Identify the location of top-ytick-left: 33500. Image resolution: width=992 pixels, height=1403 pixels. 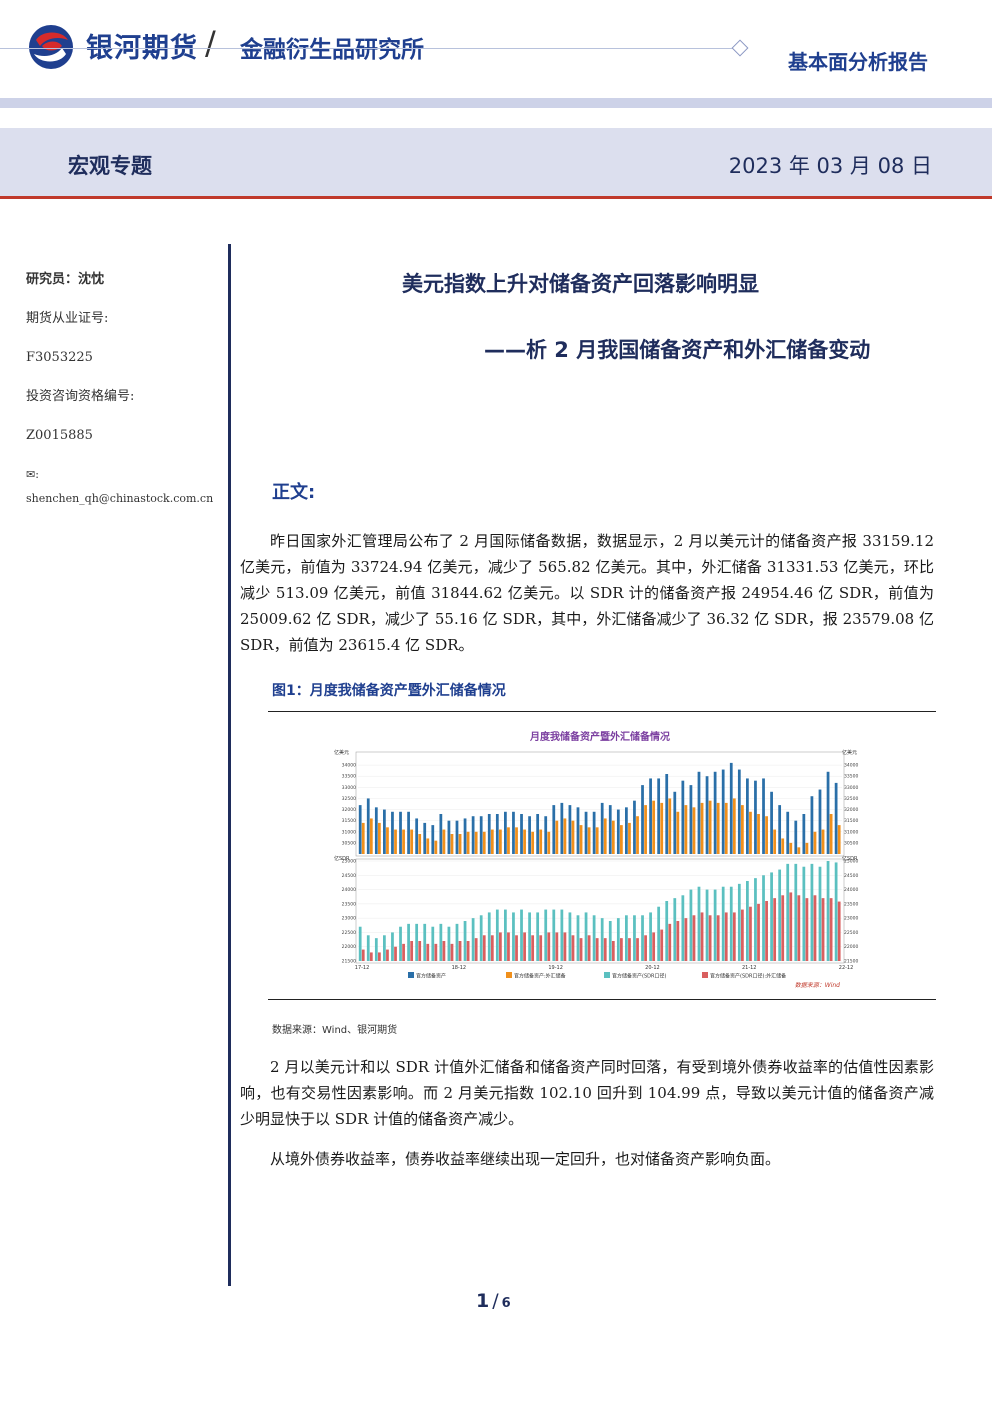
(349, 777).